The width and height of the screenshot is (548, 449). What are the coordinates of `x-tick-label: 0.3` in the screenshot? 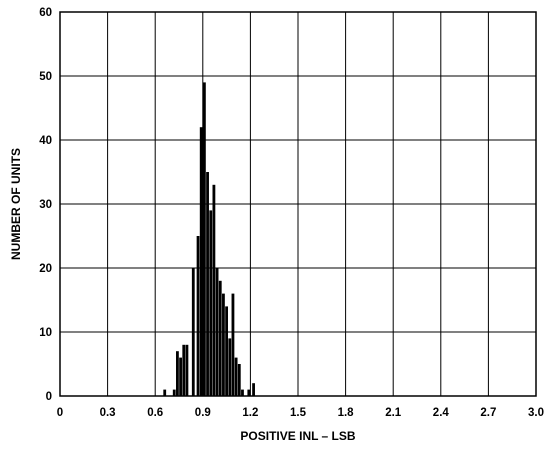 It's located at (108, 413).